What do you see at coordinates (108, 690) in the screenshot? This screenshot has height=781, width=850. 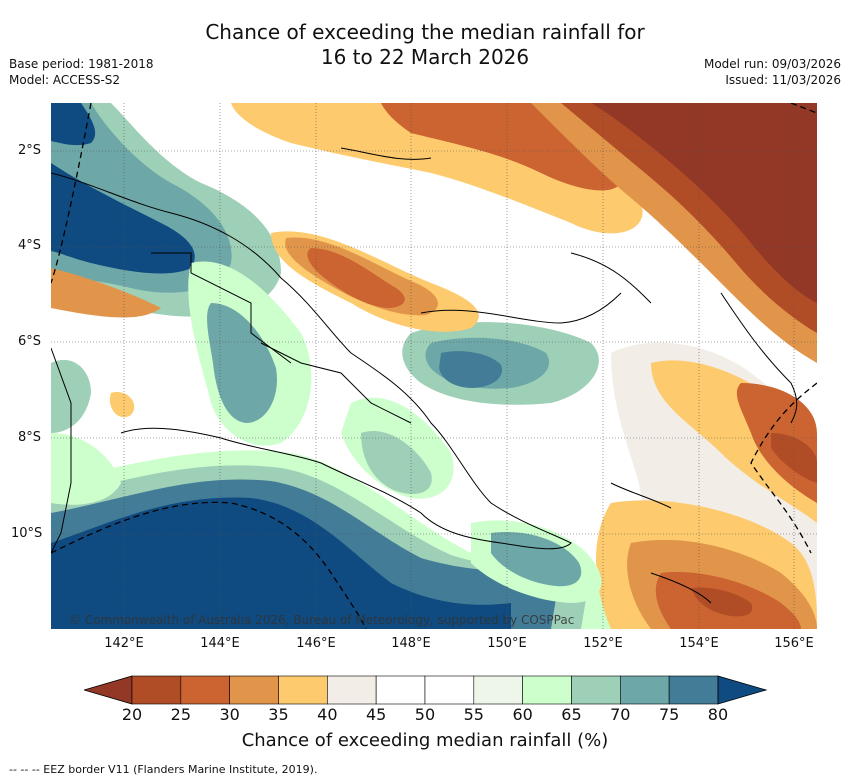 I see `colorbar-under-arrow` at bounding box center [108, 690].